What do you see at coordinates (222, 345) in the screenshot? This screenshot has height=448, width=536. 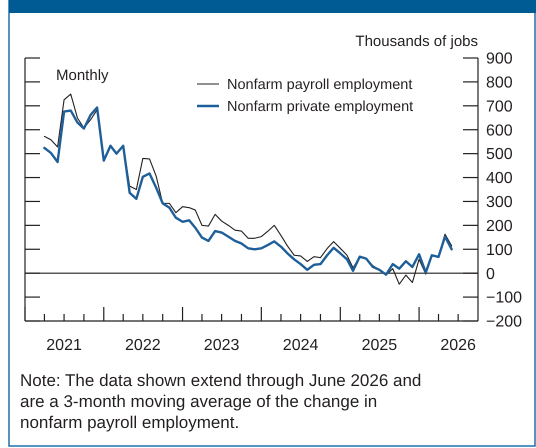 I see `x-tick-label: 2023` at bounding box center [222, 345].